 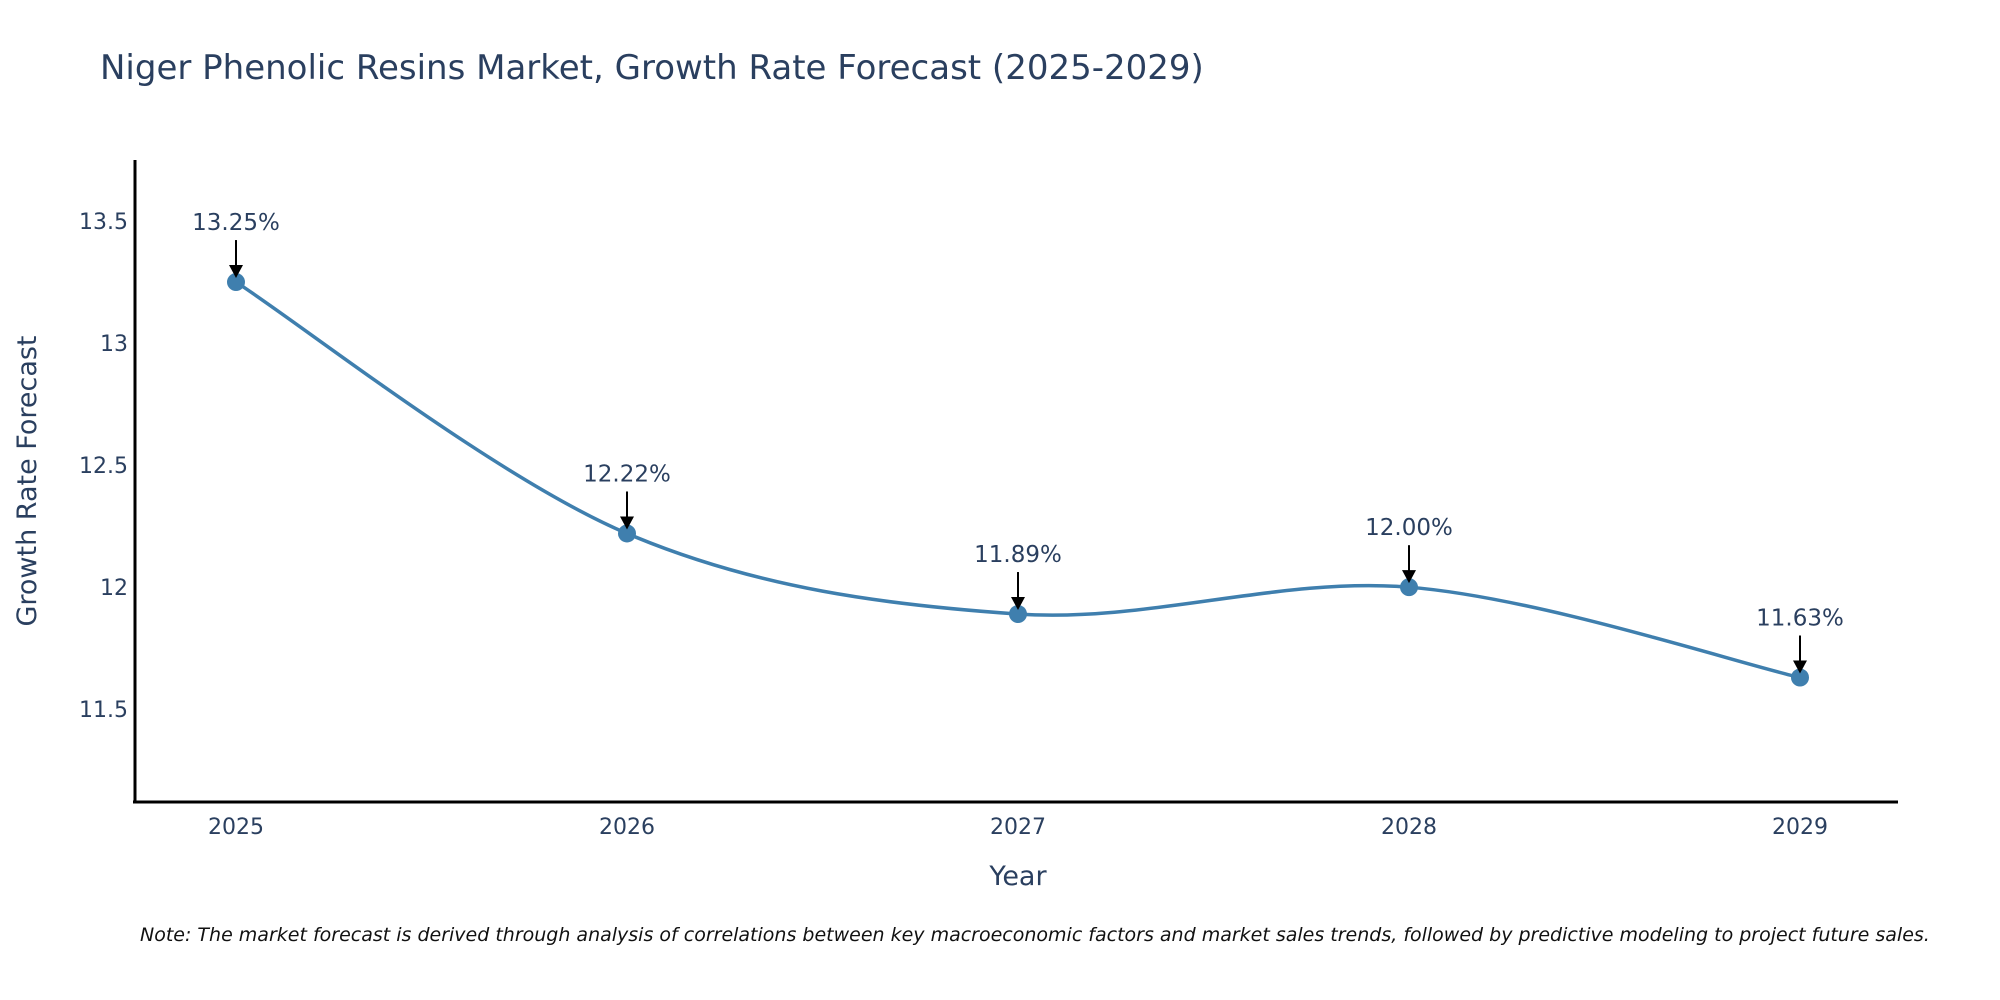 I want to click on data-label: 11.63%, so click(x=1800, y=619).